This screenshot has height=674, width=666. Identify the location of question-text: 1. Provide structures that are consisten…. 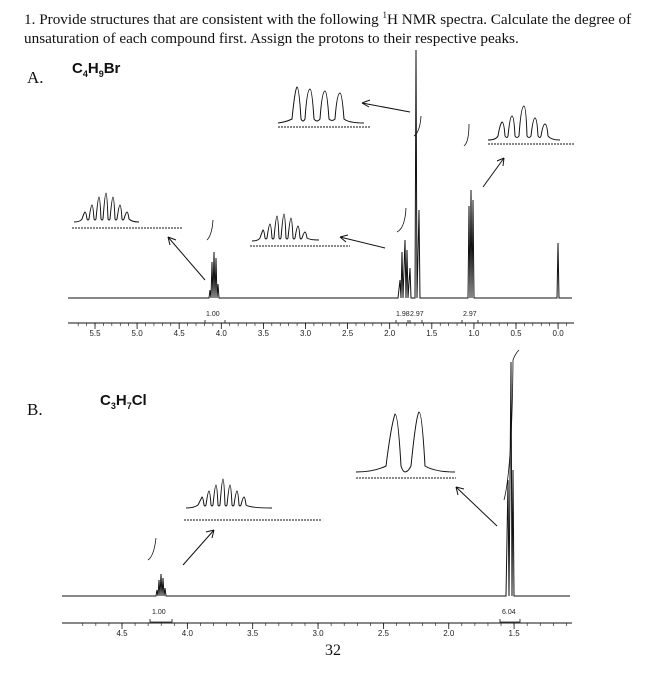
(334, 27).